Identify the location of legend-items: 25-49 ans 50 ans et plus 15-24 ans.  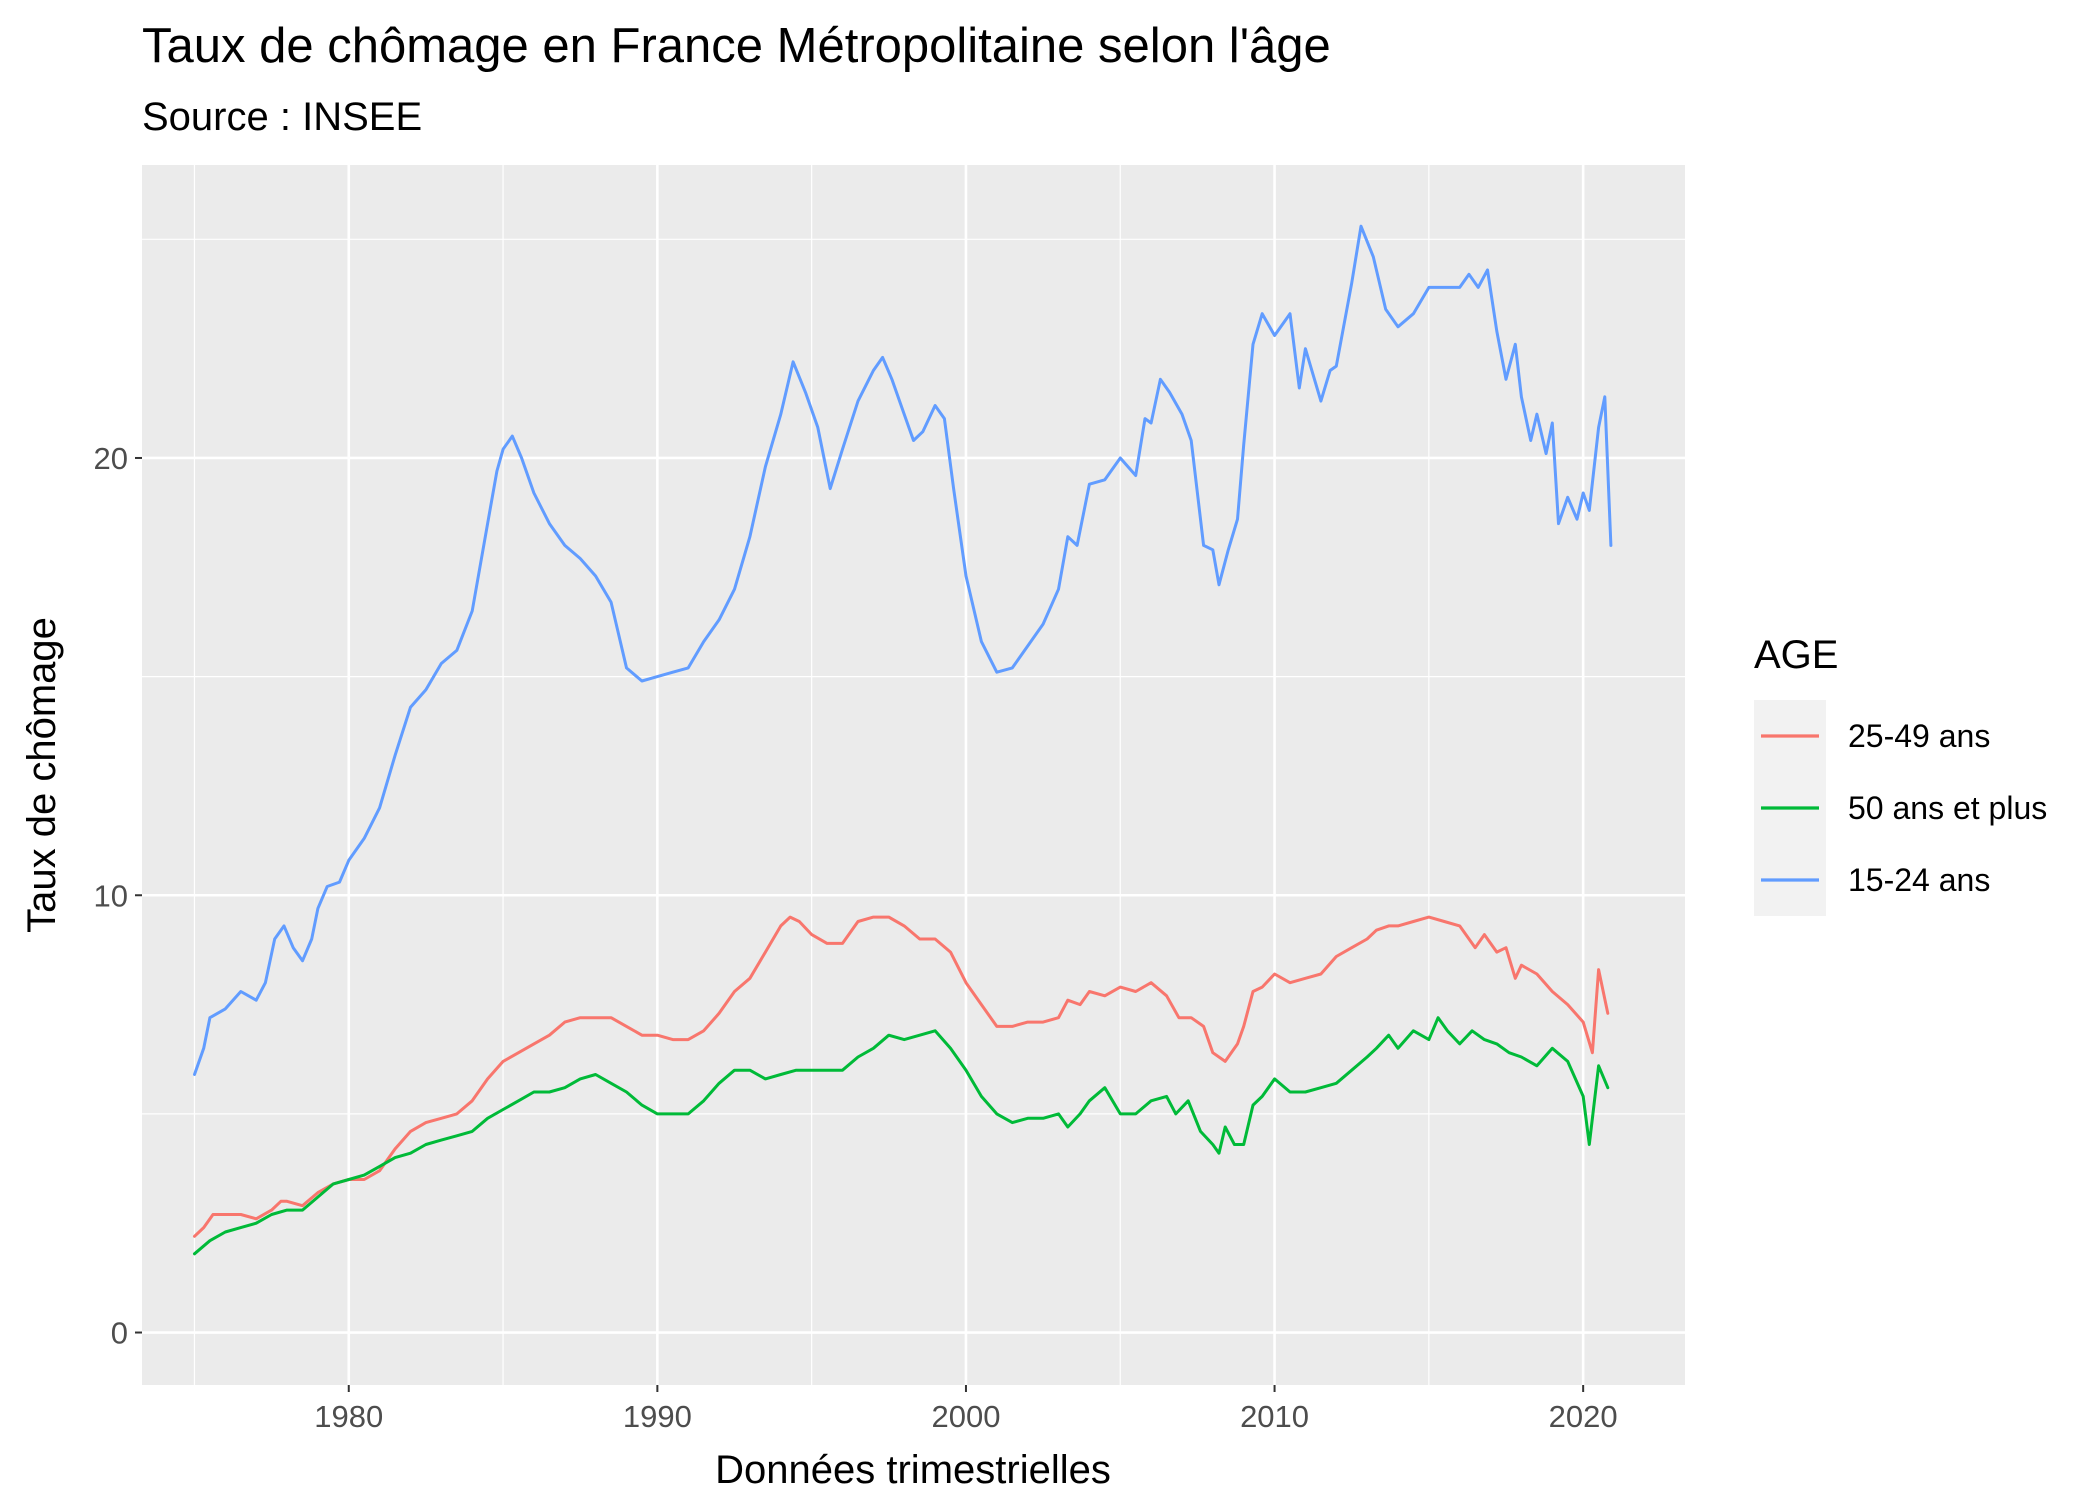
(1904, 808).